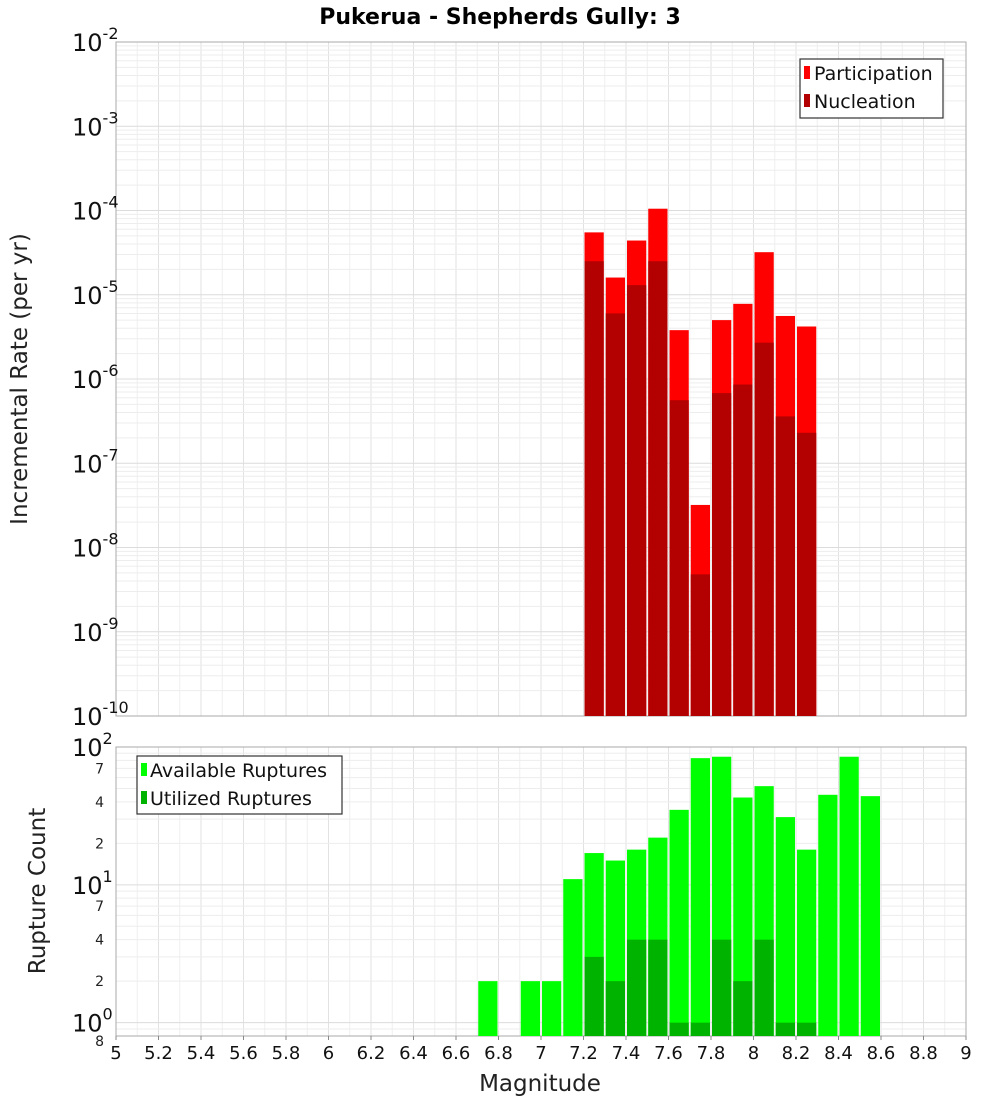 This screenshot has width=1000, height=1100. Describe the element at coordinates (100, 714) in the screenshot. I see `y-tick-label: 10⁻¹⁰` at that location.